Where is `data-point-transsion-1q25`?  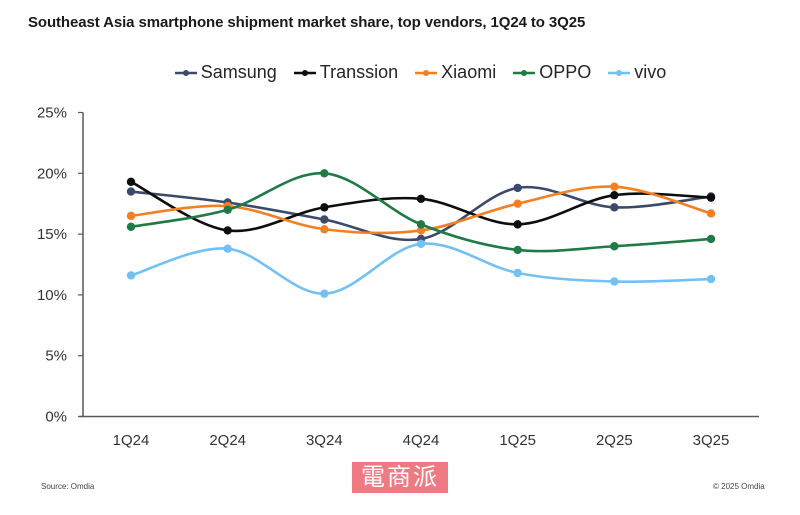 data-point-transsion-1q25 is located at coordinates (517, 224).